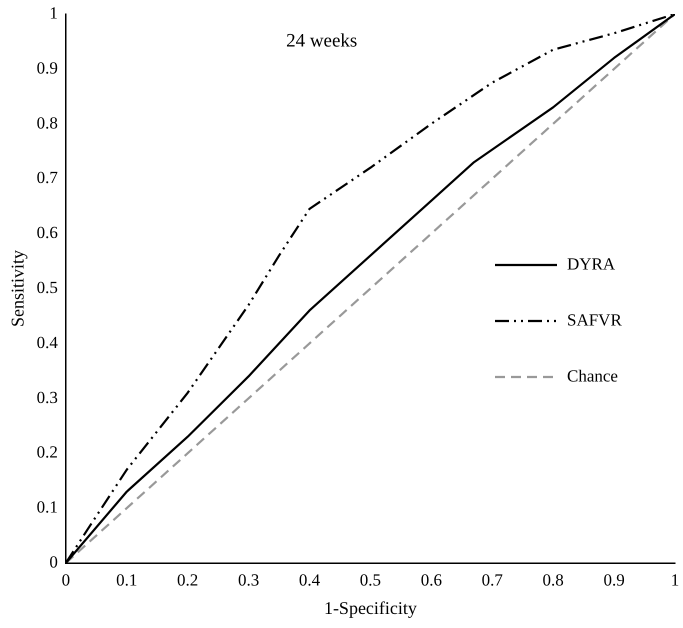 The width and height of the screenshot is (683, 628). What do you see at coordinates (553, 580) in the screenshot?
I see `x-tick-label: 0.8` at bounding box center [553, 580].